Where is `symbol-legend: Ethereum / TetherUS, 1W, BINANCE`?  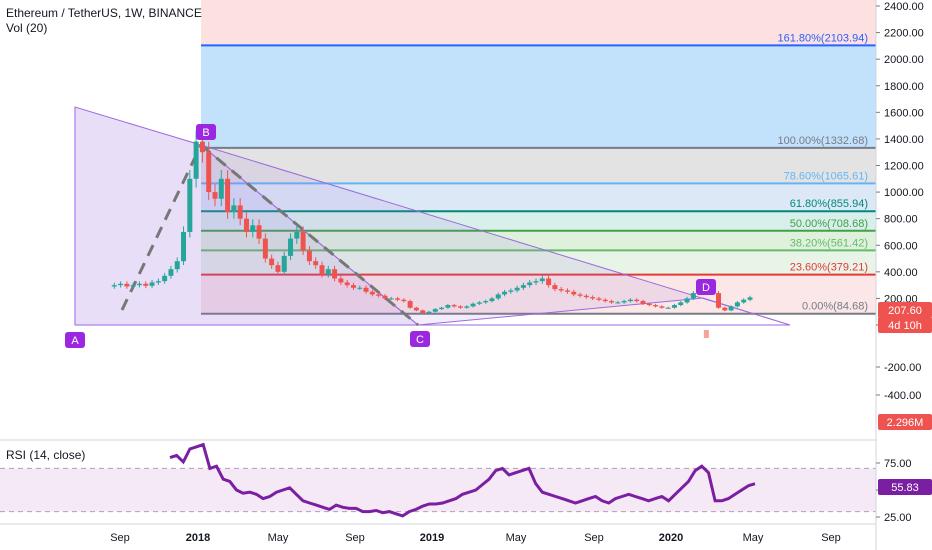 symbol-legend: Ethereum / TetherUS, 1W, BINANCE is located at coordinates (104, 13).